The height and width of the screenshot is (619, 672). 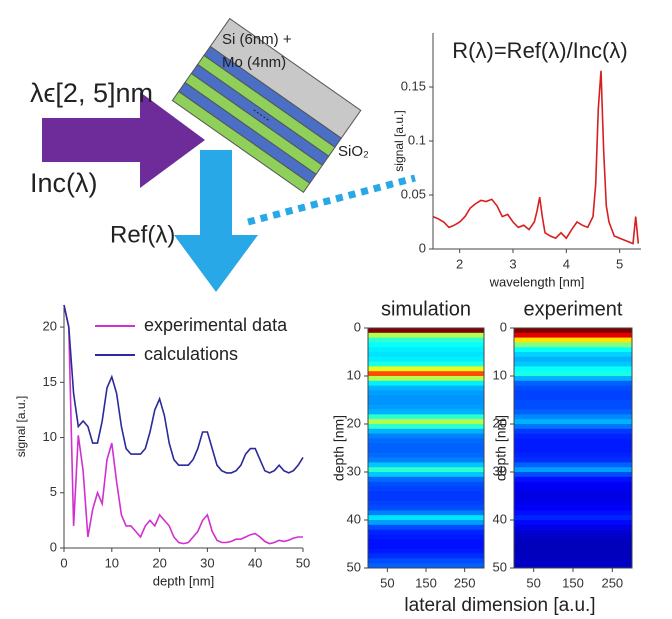 I want to click on x-tick-label: 150, so click(x=426, y=582).